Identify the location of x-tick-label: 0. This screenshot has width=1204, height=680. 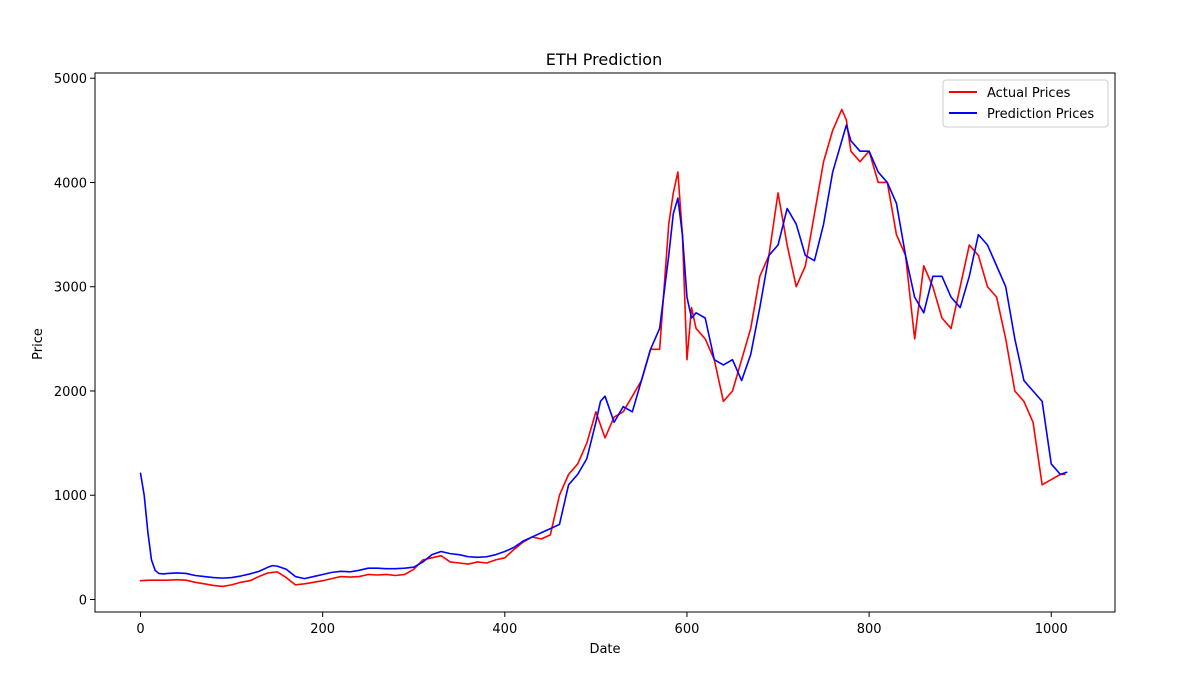
(140, 629).